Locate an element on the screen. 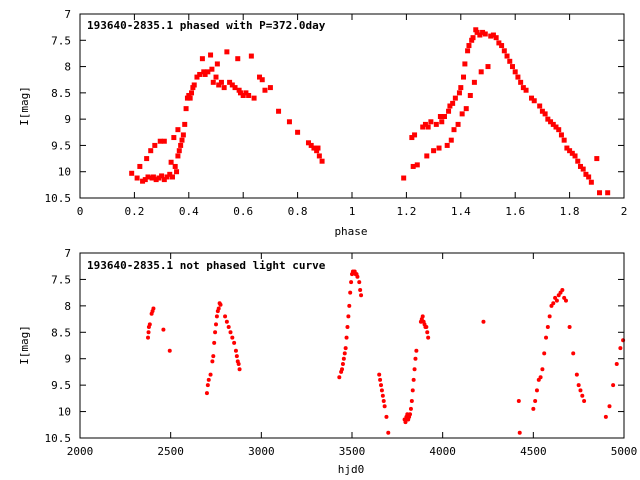 The height and width of the screenshot is (480, 640). bottom-ylabel: I[mag] is located at coordinates (24, 345).